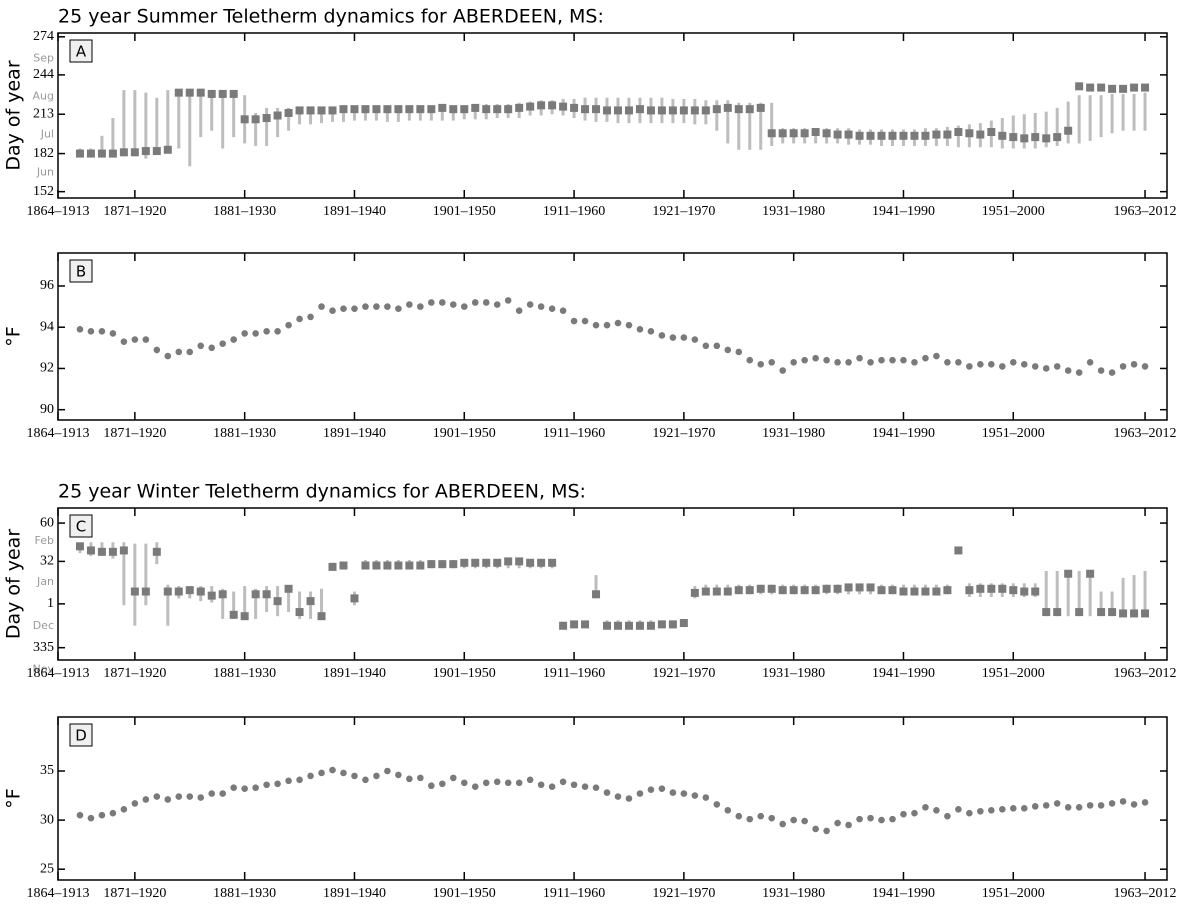  What do you see at coordinates (354, 211) in the screenshot?
I see `x-tick-label: 1891–1940` at bounding box center [354, 211].